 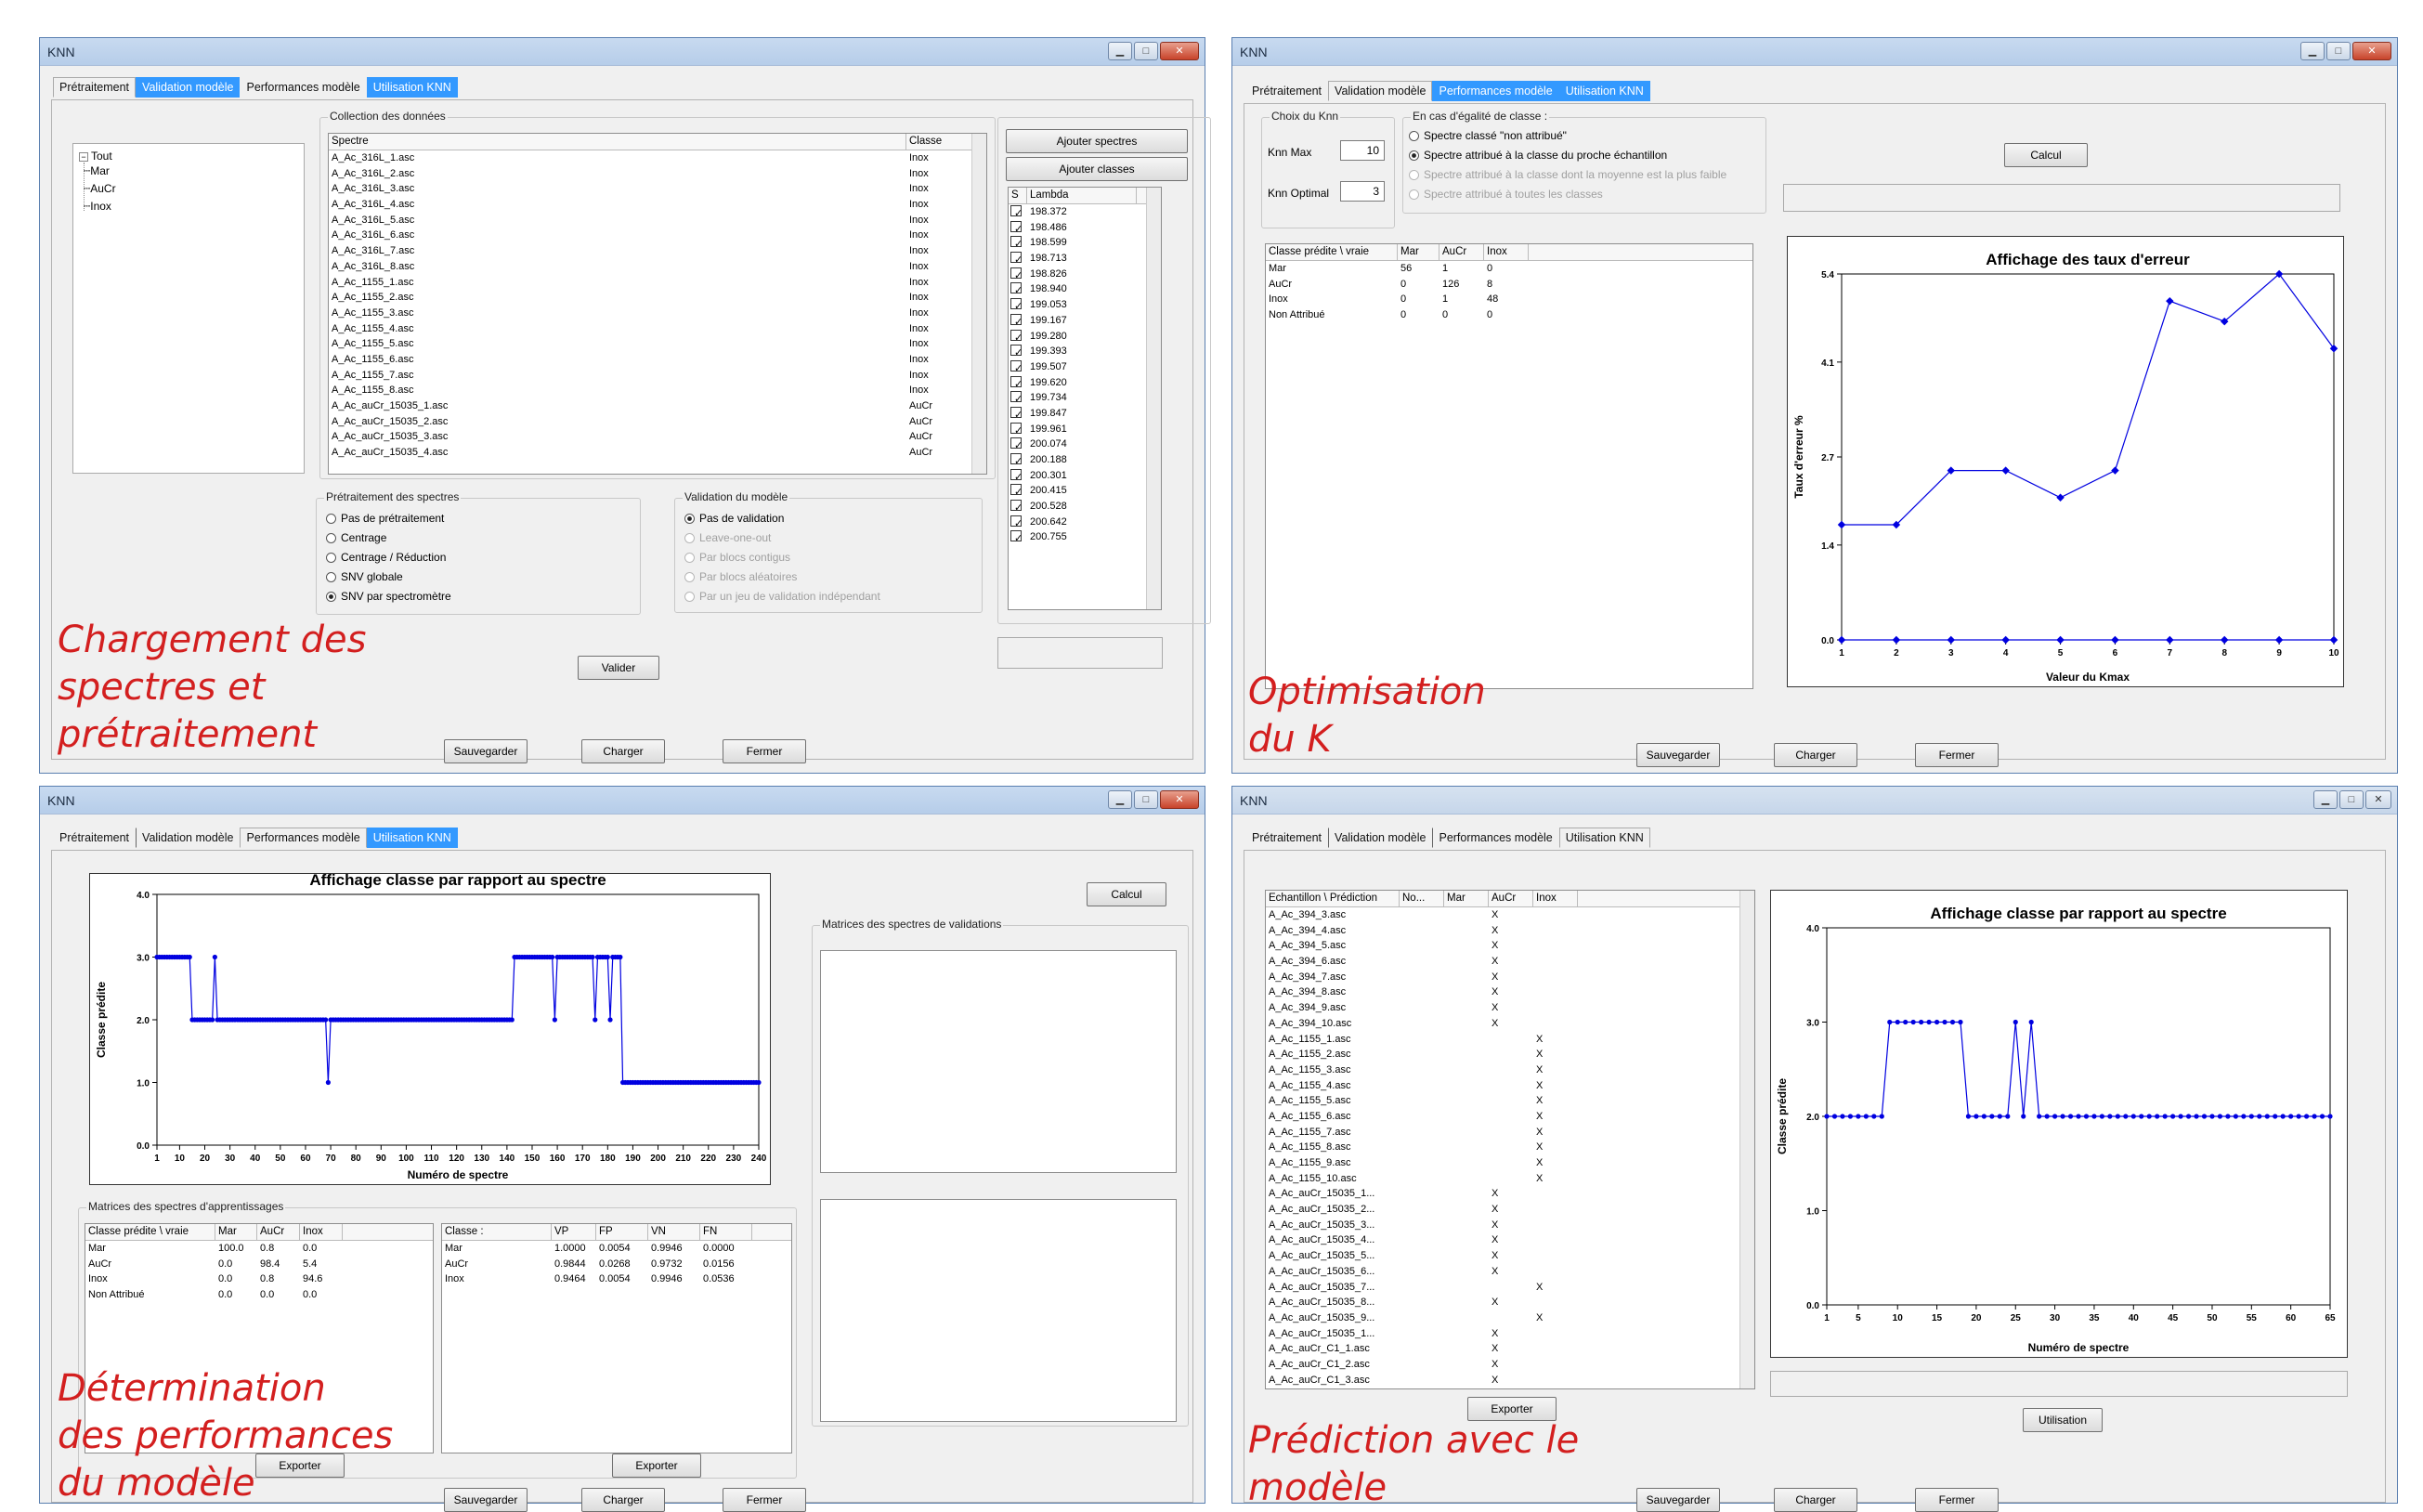 I want to click on table-row: A_Ac_316L_5.asc Inox, so click(x=657, y=221).